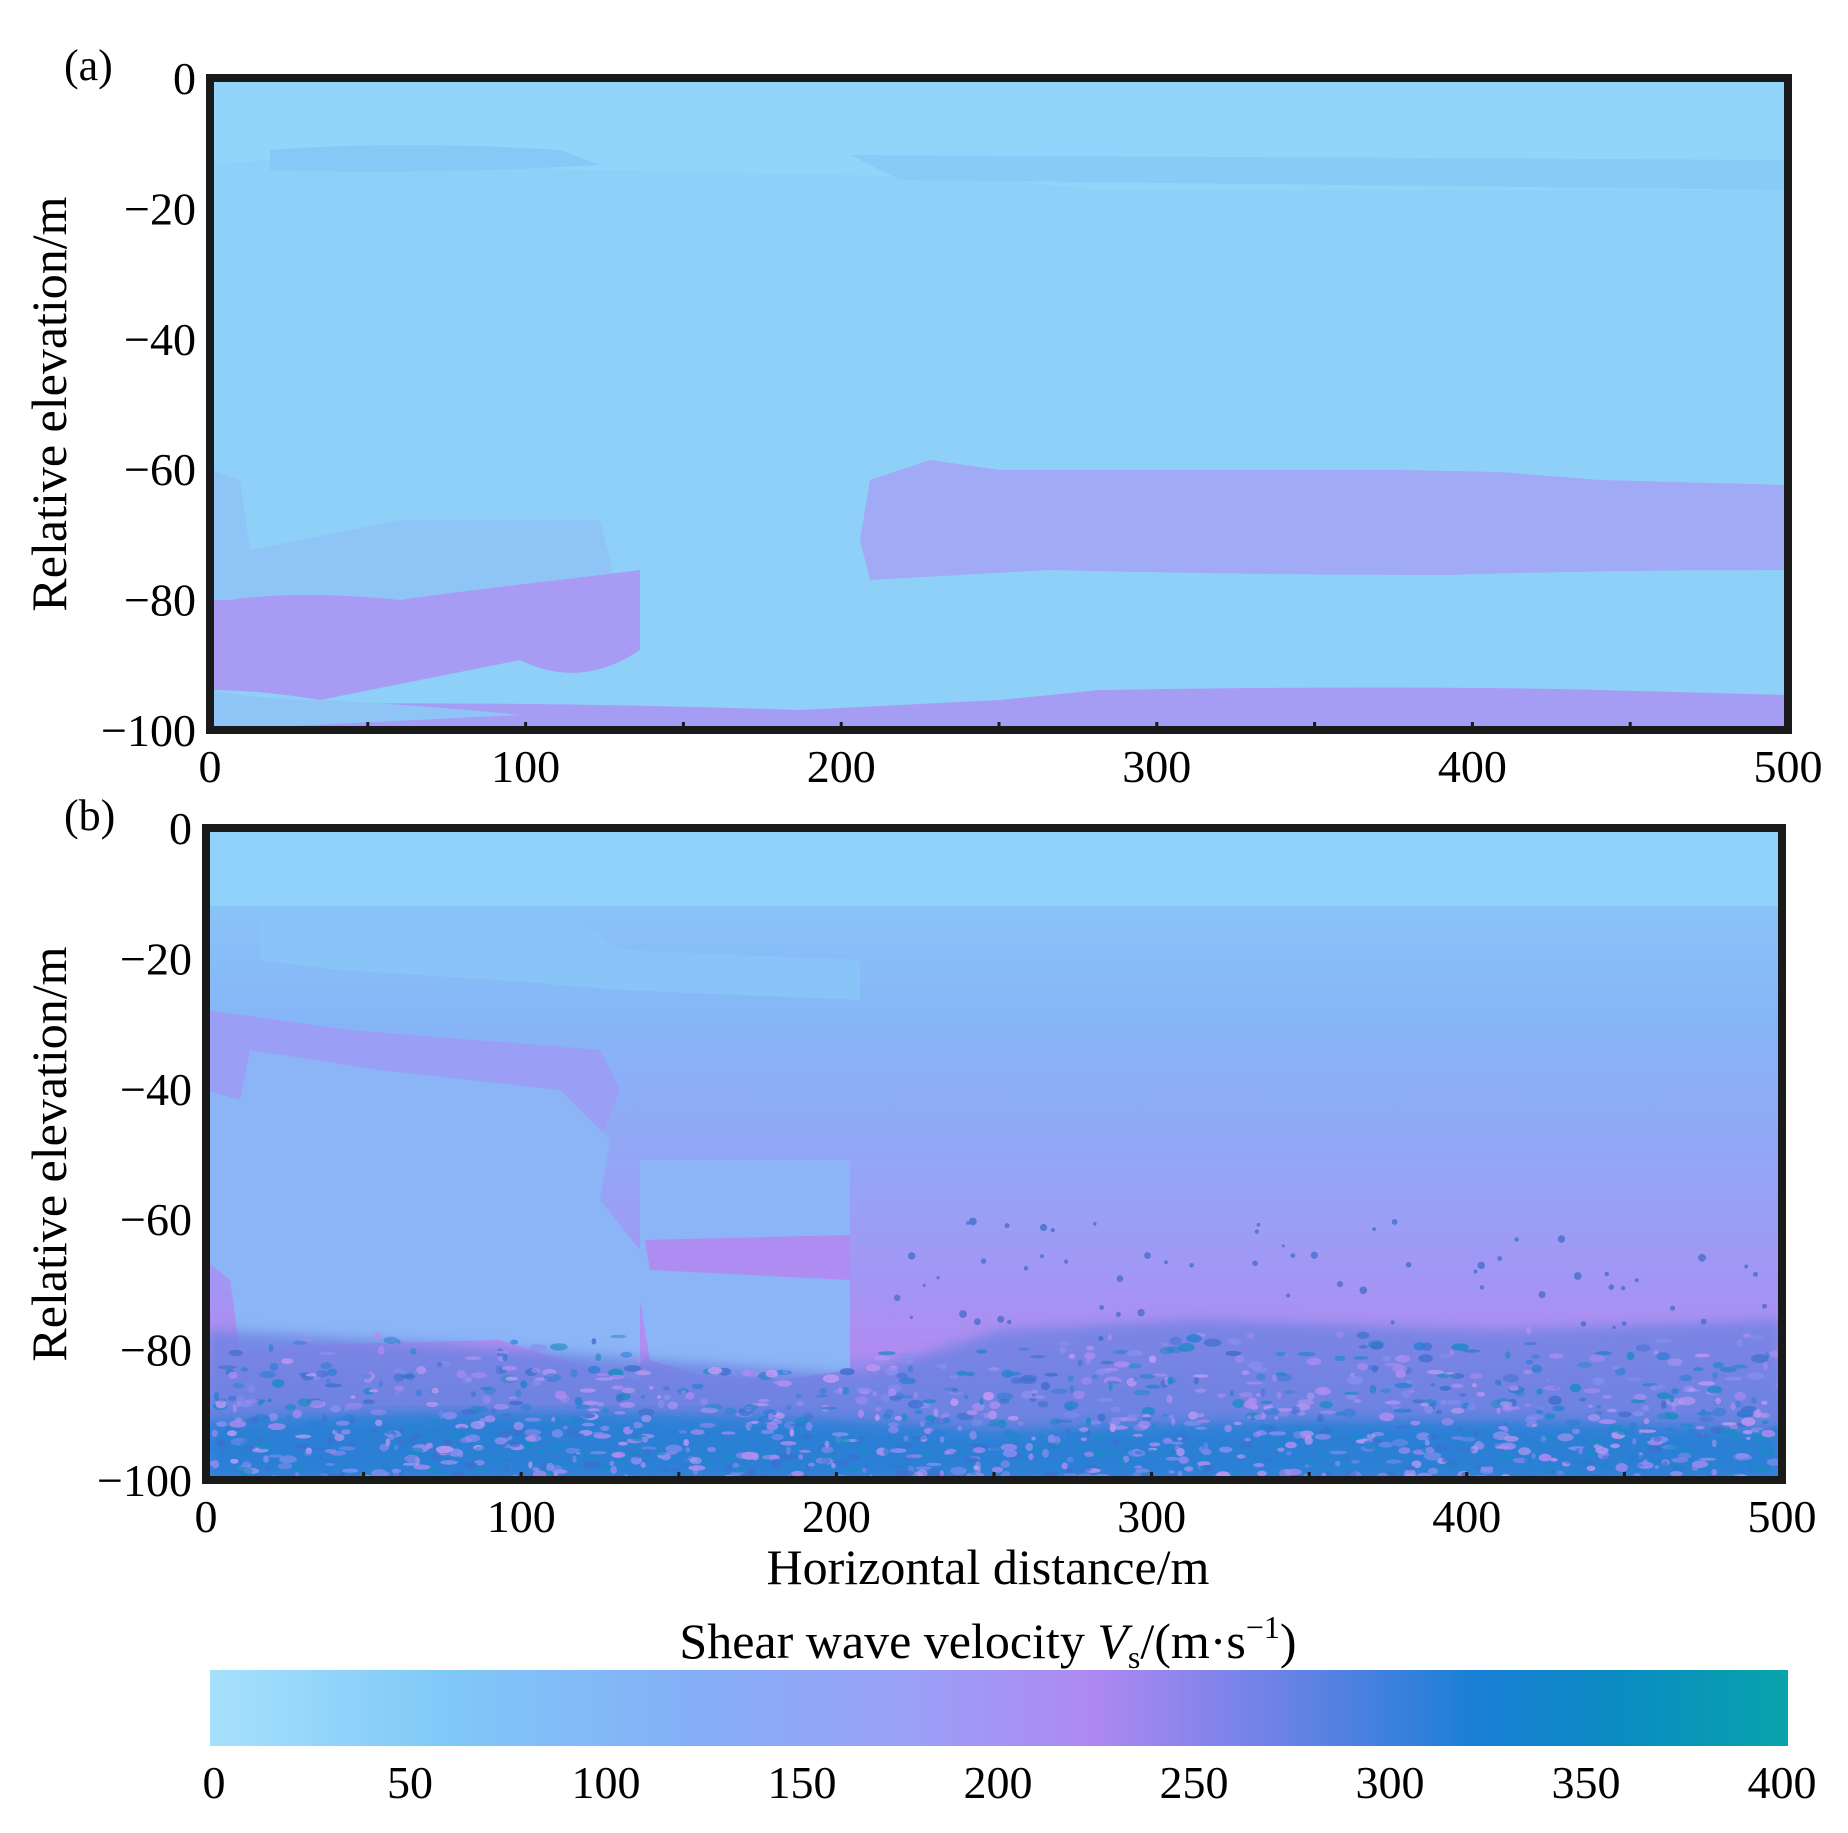 This screenshot has height=1833, width=1848. Describe the element at coordinates (1466, 1516) in the screenshot. I see `x-tick-label: 400` at that location.